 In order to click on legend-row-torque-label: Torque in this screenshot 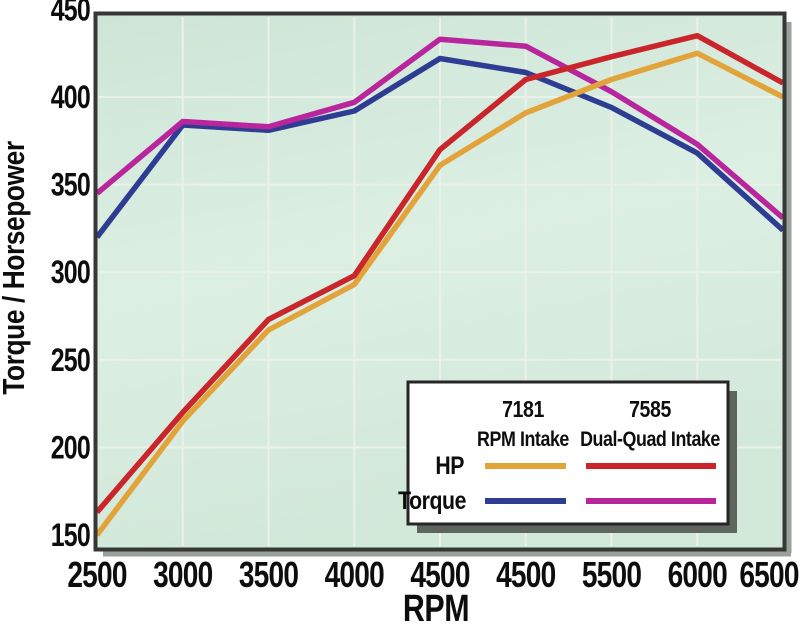, I will do `click(432, 500)`.